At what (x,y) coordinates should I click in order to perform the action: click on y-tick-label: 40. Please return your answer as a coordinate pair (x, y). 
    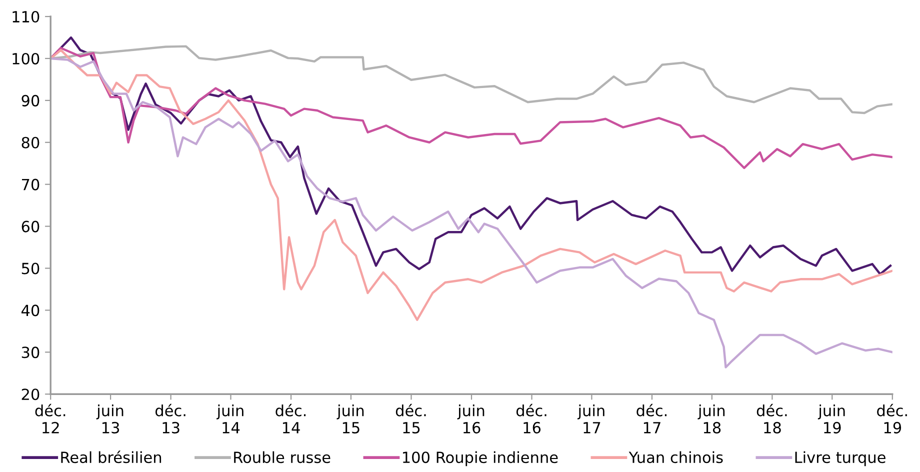
    Looking at the image, I should click on (30, 310).